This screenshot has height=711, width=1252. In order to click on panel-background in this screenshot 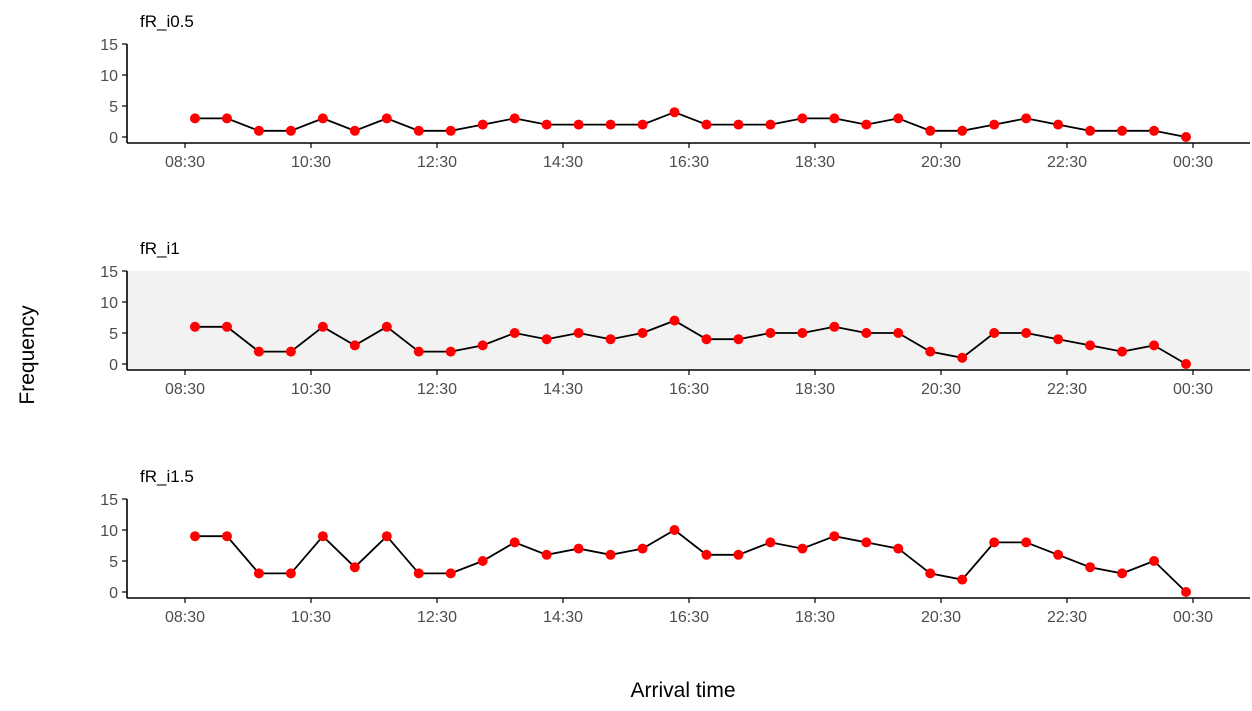, I will do `click(688, 320)`.